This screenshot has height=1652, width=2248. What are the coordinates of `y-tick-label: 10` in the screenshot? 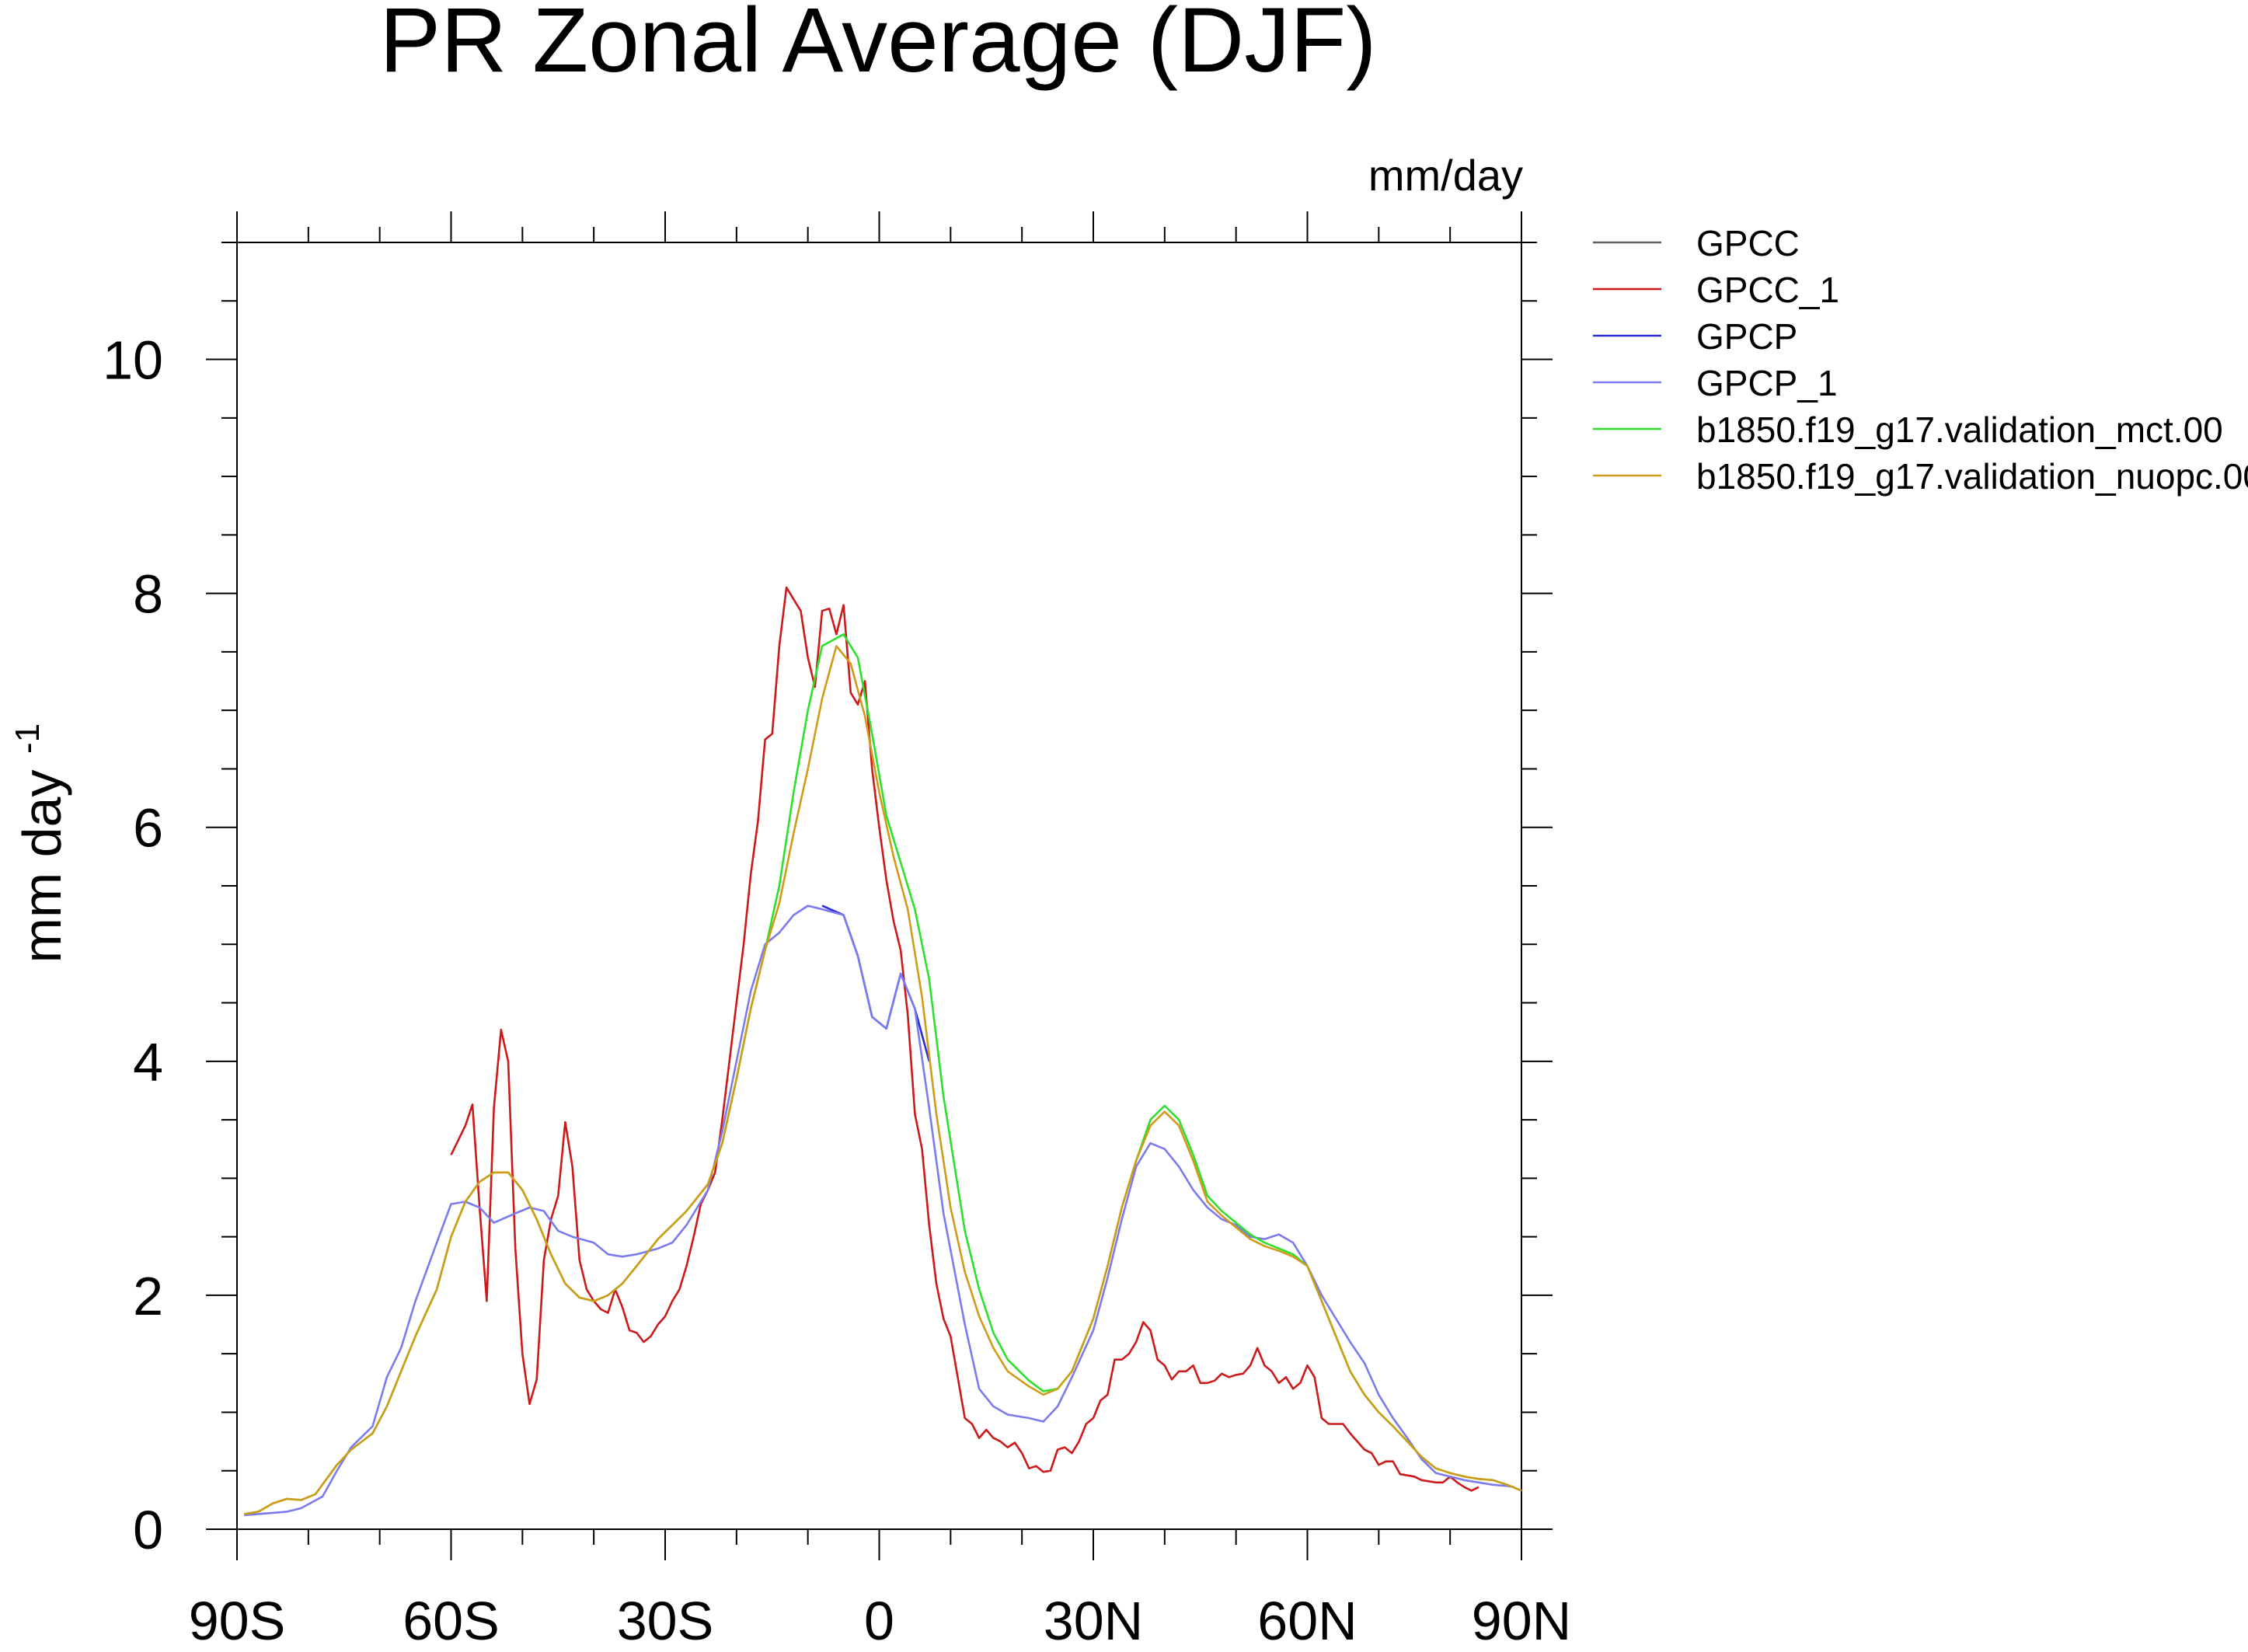 It's located at (133, 360).